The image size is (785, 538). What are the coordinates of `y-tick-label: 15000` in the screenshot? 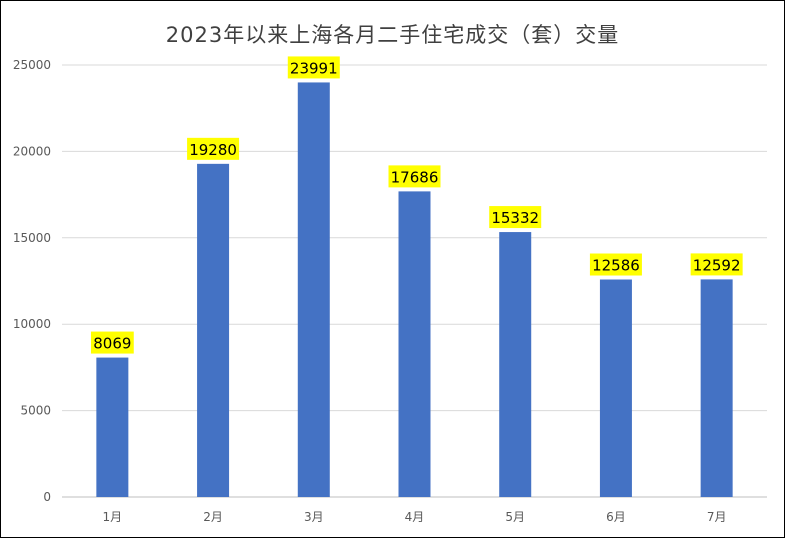 It's located at (32, 238).